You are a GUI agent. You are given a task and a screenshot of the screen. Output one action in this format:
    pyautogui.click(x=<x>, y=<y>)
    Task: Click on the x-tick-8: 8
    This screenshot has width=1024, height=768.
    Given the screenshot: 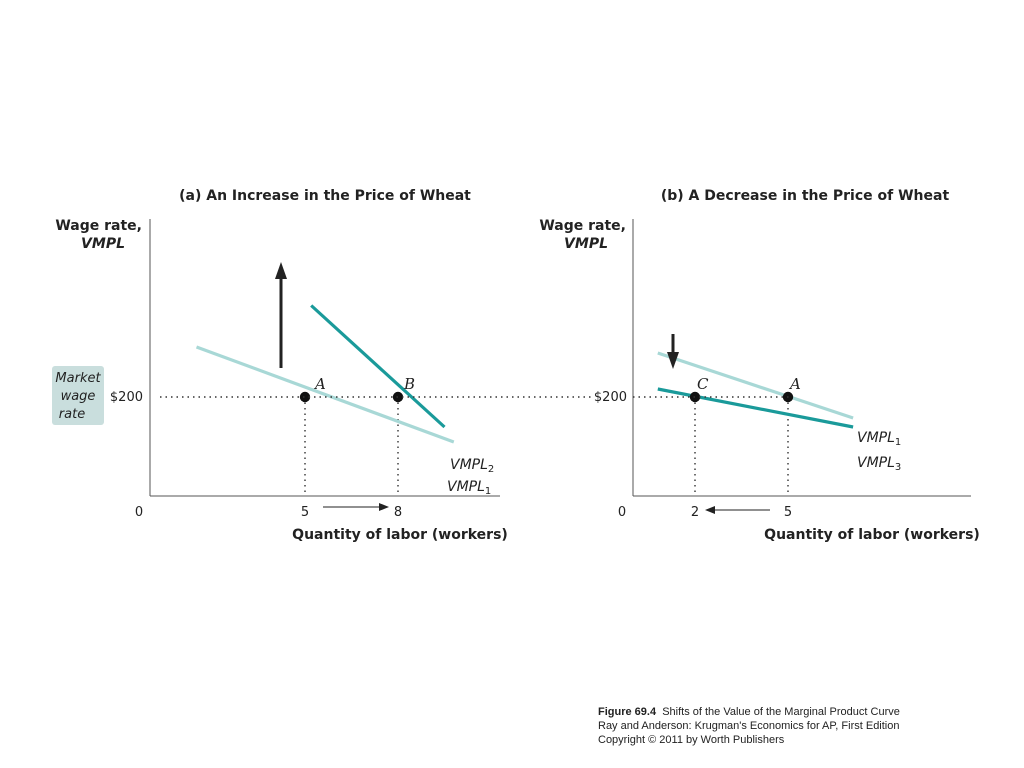 What is the action you would take?
    pyautogui.click(x=398, y=512)
    